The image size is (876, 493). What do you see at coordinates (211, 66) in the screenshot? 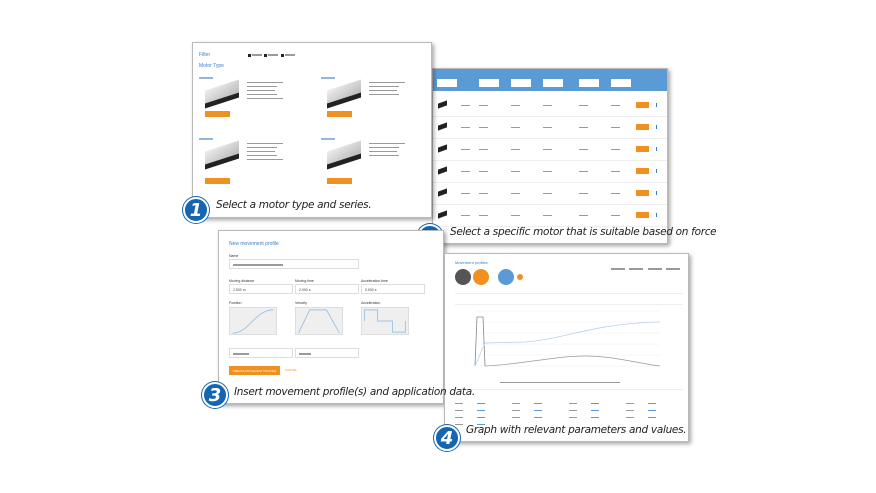
I see `motor-type-title: Motor Type` at bounding box center [211, 66].